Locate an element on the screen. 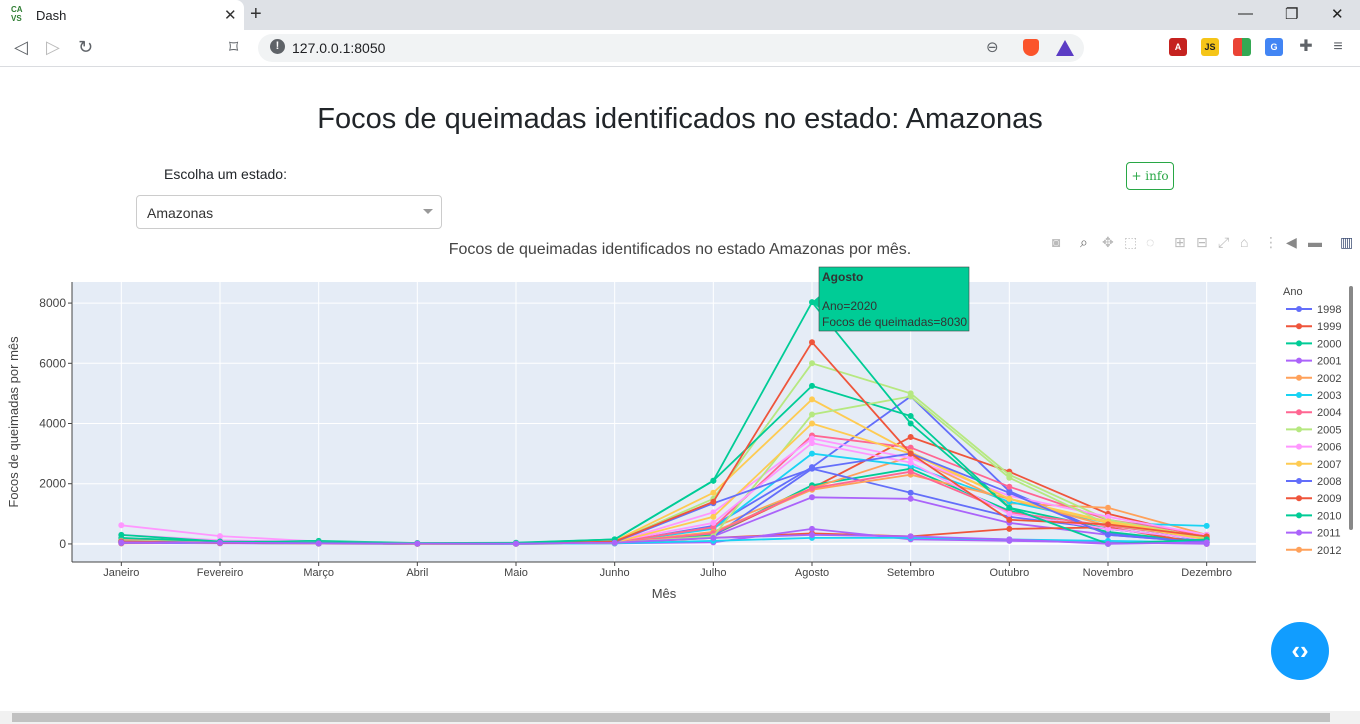 The image size is (1360, 724). dash-devtools-button: ‹› is located at coordinates (1300, 651).